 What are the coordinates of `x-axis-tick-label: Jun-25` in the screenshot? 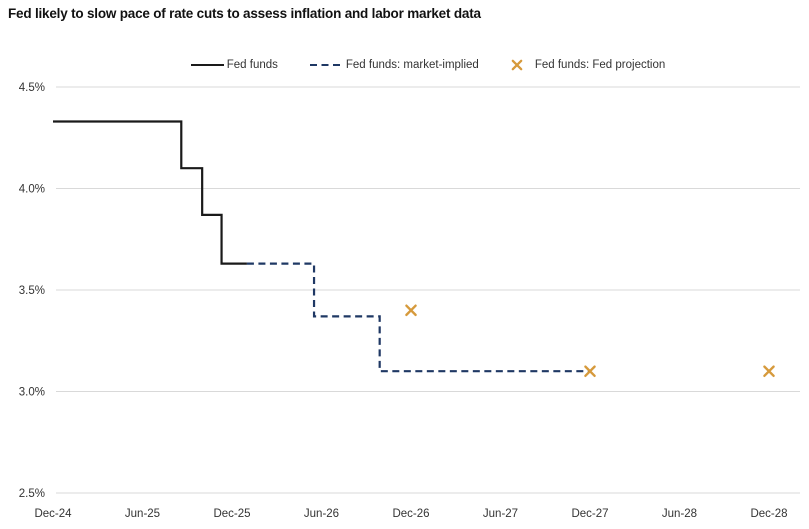 It's located at (142, 514).